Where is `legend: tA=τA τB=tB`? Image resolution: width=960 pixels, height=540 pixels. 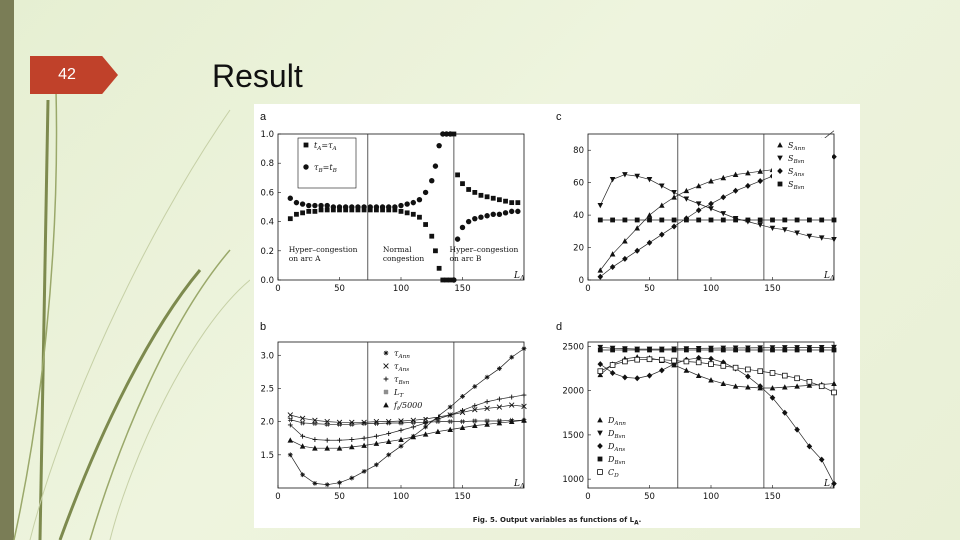
legend: tA=τA τB=tB is located at coordinates (327, 163).